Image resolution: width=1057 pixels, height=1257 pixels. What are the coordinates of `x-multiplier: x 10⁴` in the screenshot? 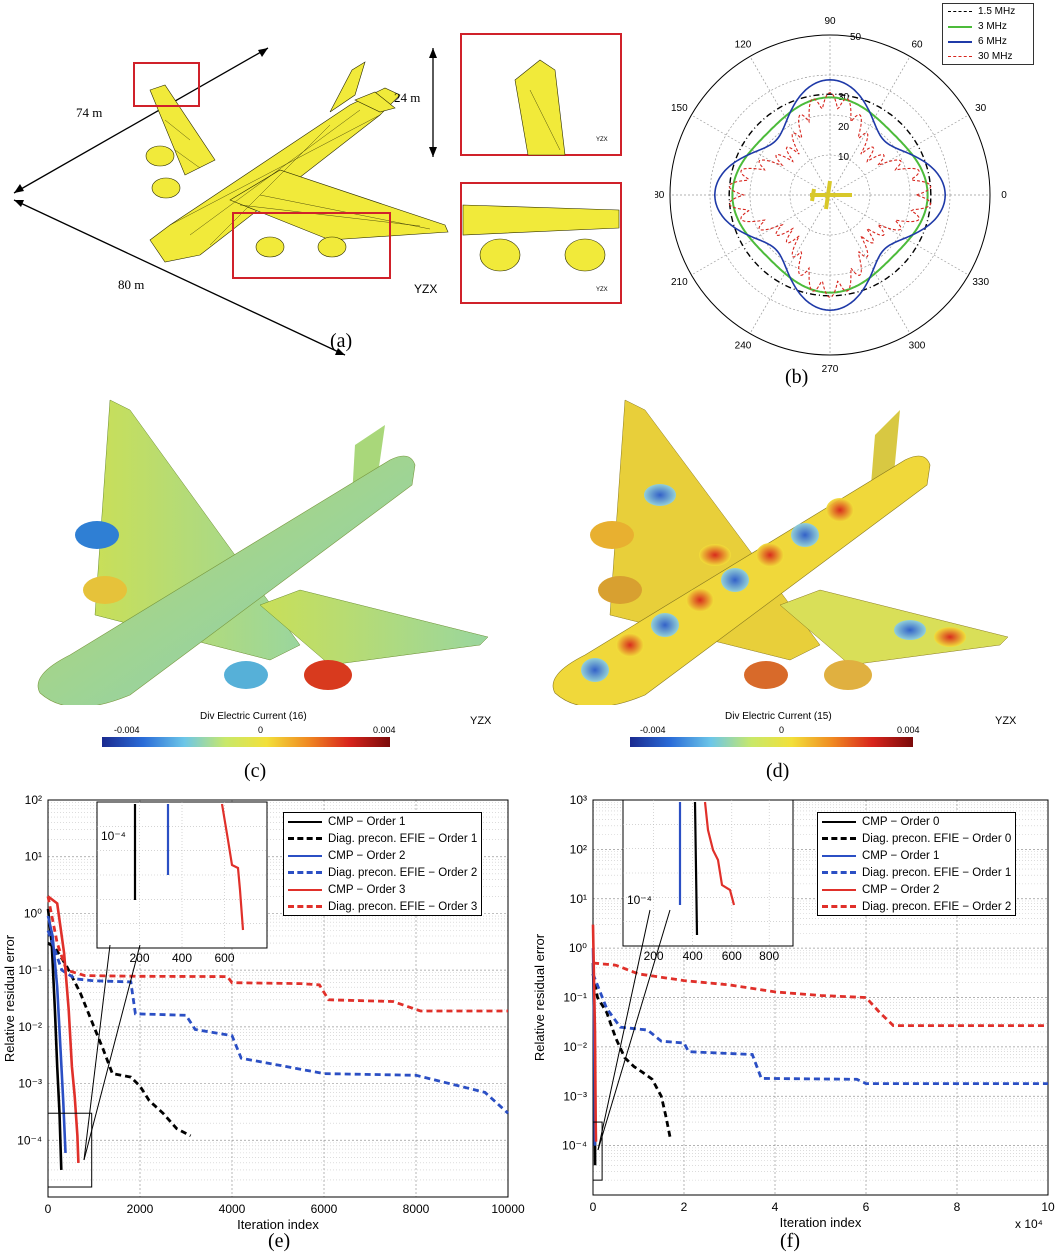 It's located at (1029, 1224).